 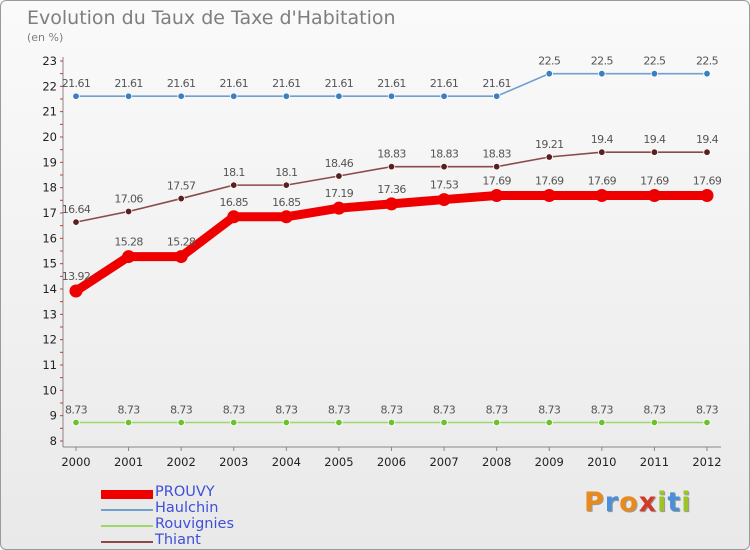 What do you see at coordinates (339, 193) in the screenshot?
I see `data-label-prouvy: 17.19` at bounding box center [339, 193].